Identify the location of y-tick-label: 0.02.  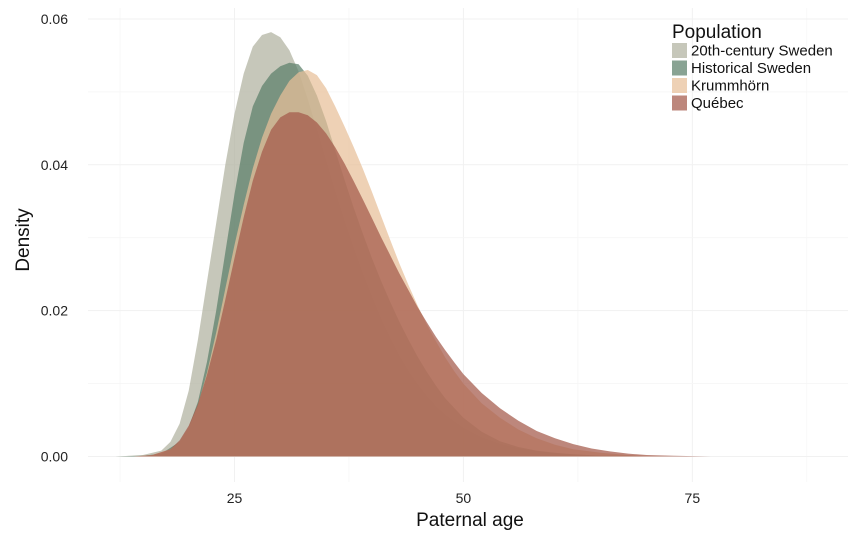
(54, 311).